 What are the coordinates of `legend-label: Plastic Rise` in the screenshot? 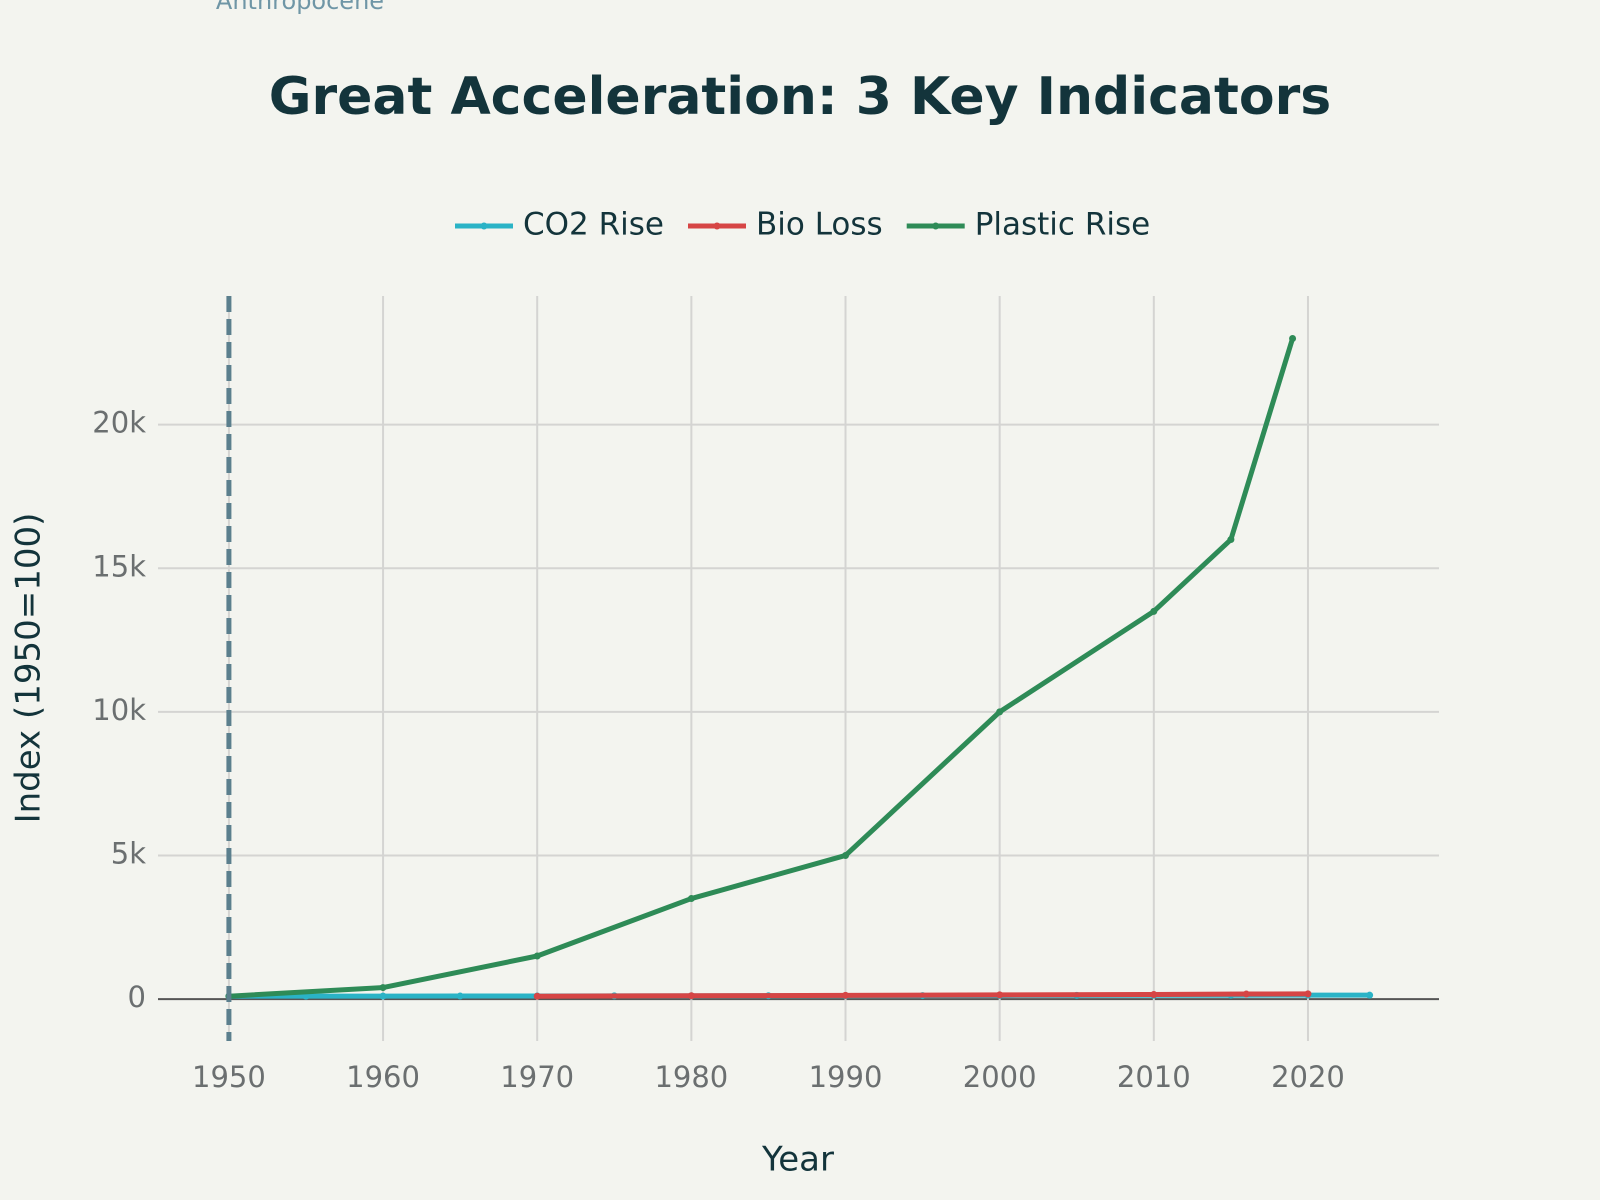 It's located at (1063, 225).